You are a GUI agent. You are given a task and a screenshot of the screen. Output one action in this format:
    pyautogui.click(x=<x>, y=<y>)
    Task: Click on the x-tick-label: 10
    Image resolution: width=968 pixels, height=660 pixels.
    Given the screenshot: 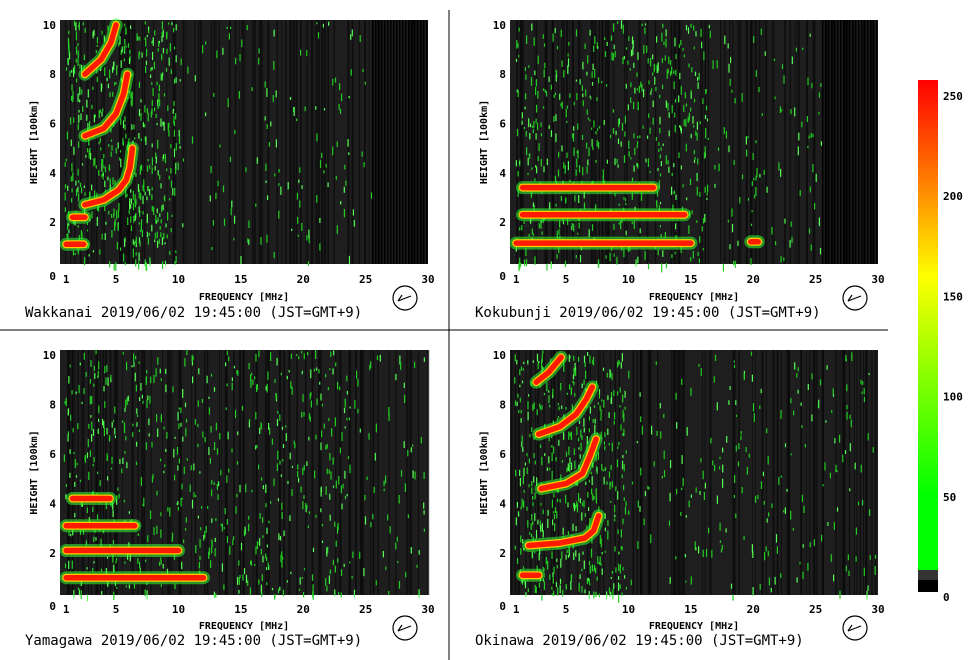 What is the action you would take?
    pyautogui.click(x=178, y=279)
    